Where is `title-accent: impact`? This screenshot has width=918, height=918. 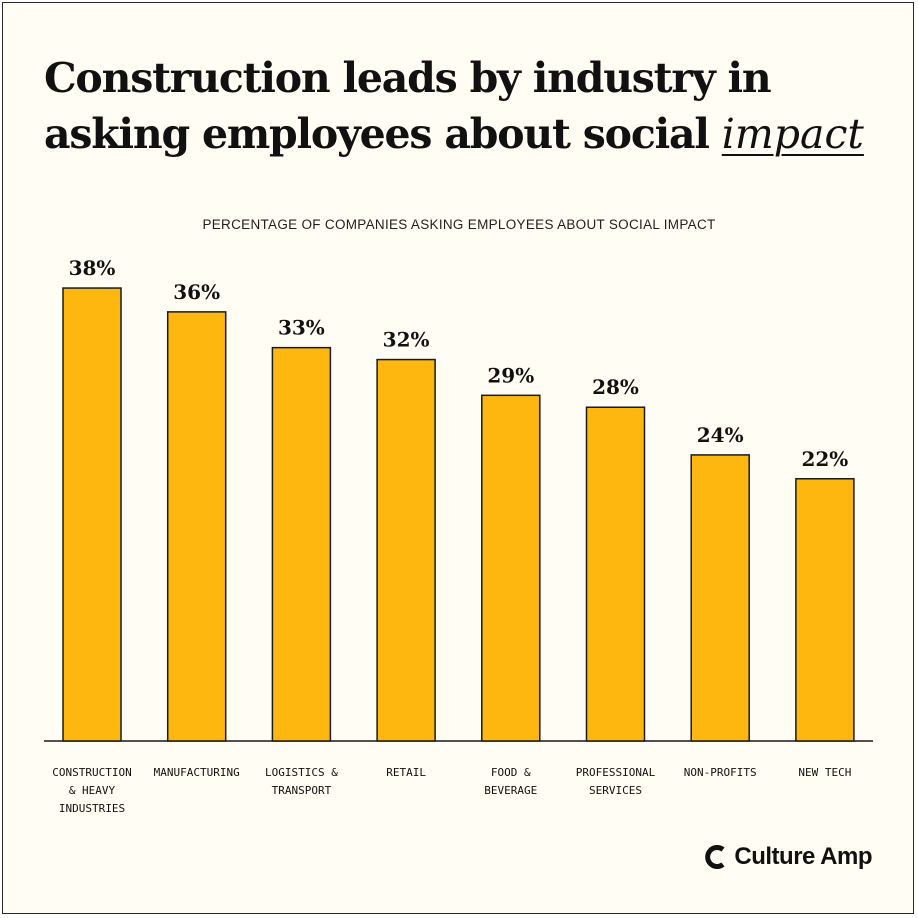
title-accent: impact is located at coordinates (792, 134).